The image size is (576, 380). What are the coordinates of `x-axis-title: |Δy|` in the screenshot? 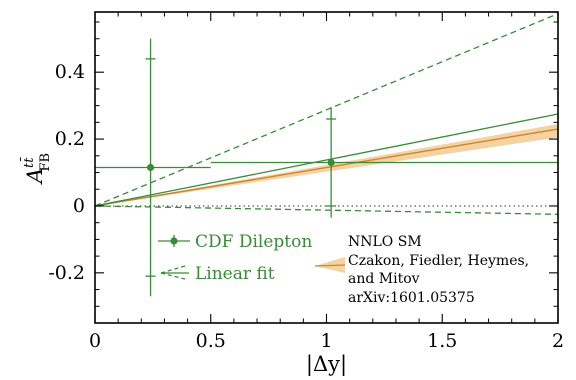 It's located at (326, 364).